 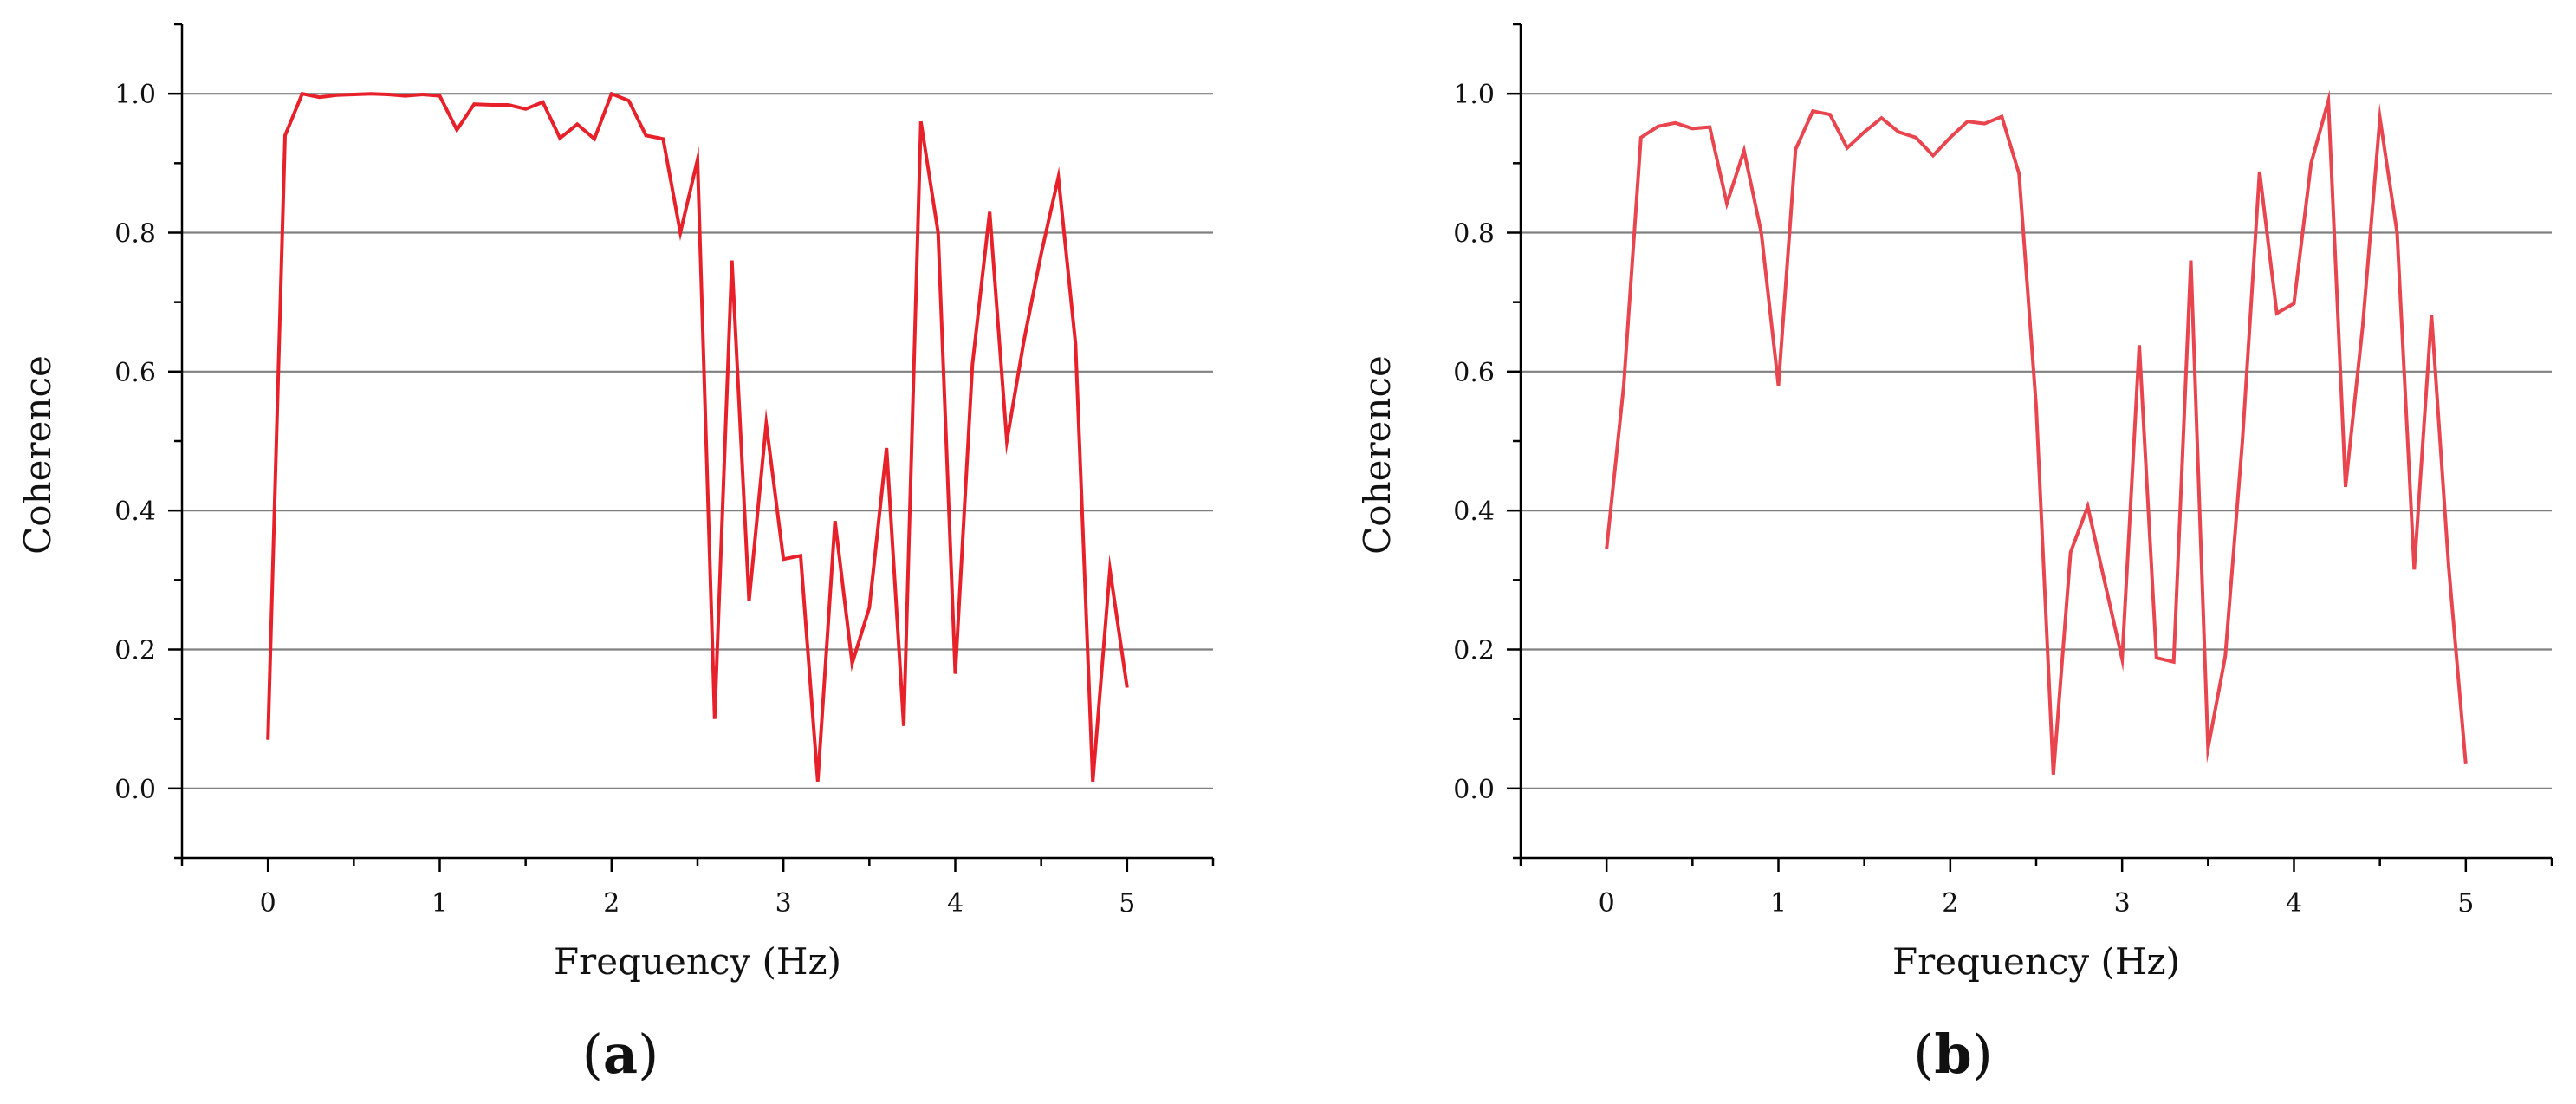 I want to click on panel-label-close-paren: ), so click(x=1983, y=1054).